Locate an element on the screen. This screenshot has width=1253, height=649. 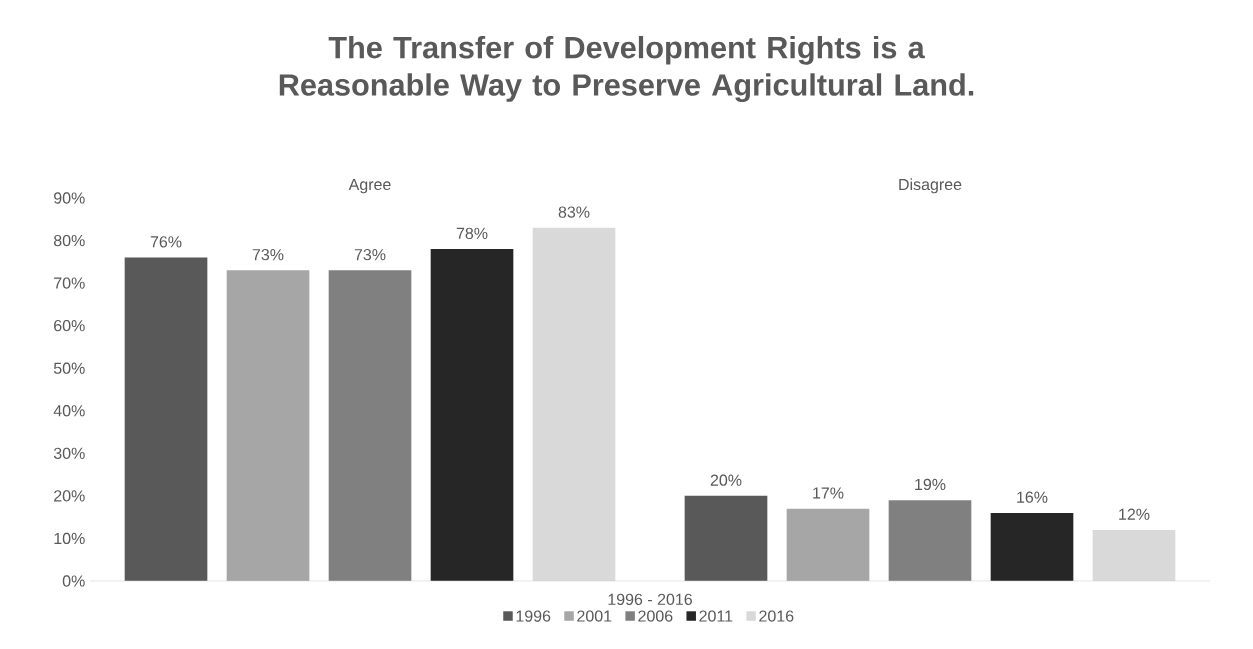
data-label: 12% is located at coordinates (1134, 514).